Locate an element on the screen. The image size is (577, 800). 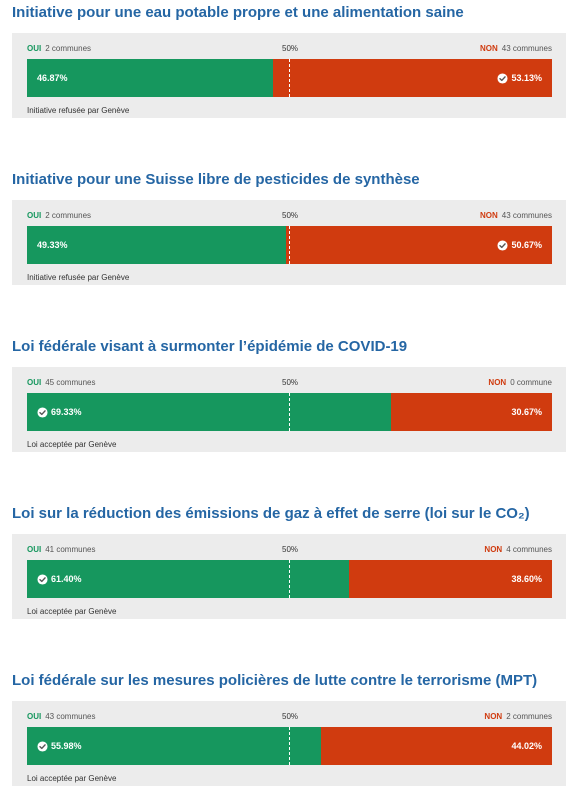
no-percentage: 38.60% is located at coordinates (526, 579).